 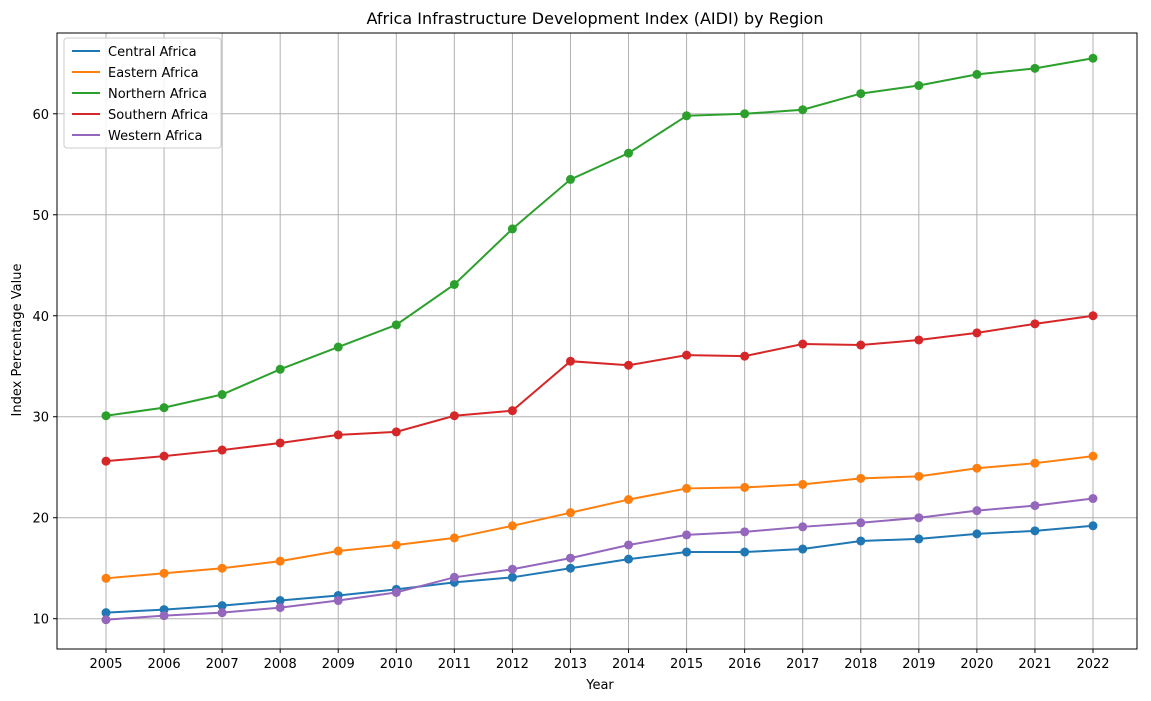 What do you see at coordinates (686, 664) in the screenshot?
I see `x-tick-label: 2015` at bounding box center [686, 664].